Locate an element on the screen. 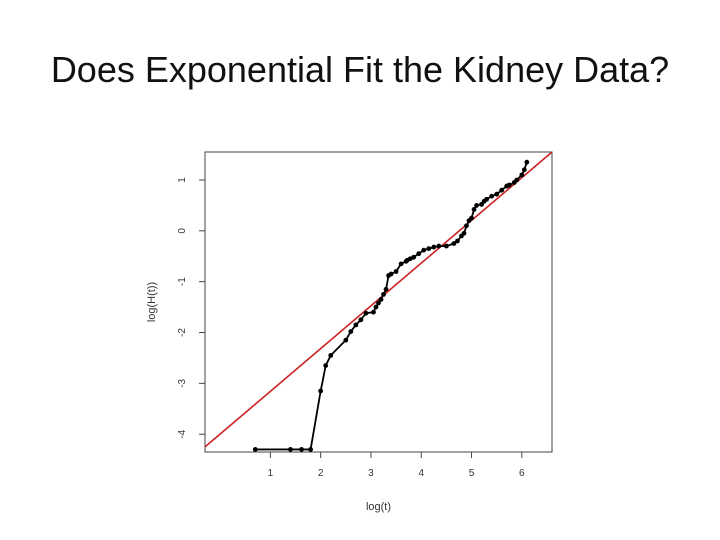  y-tick-label: 1 is located at coordinates (182, 180).